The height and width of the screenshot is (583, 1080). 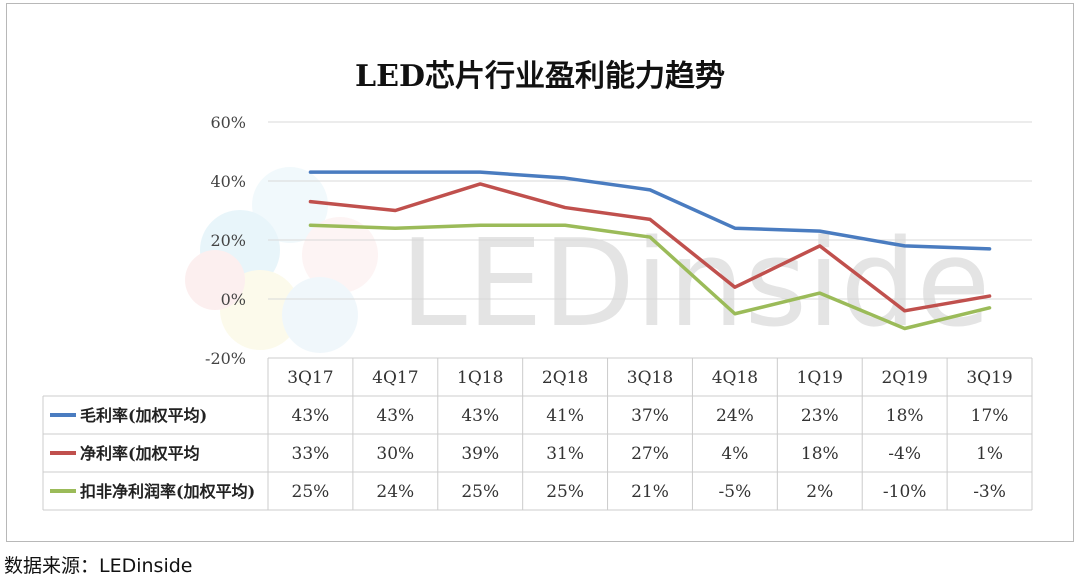 What do you see at coordinates (735, 378) in the screenshot?
I see `x-tick-label: 4Q18` at bounding box center [735, 378].